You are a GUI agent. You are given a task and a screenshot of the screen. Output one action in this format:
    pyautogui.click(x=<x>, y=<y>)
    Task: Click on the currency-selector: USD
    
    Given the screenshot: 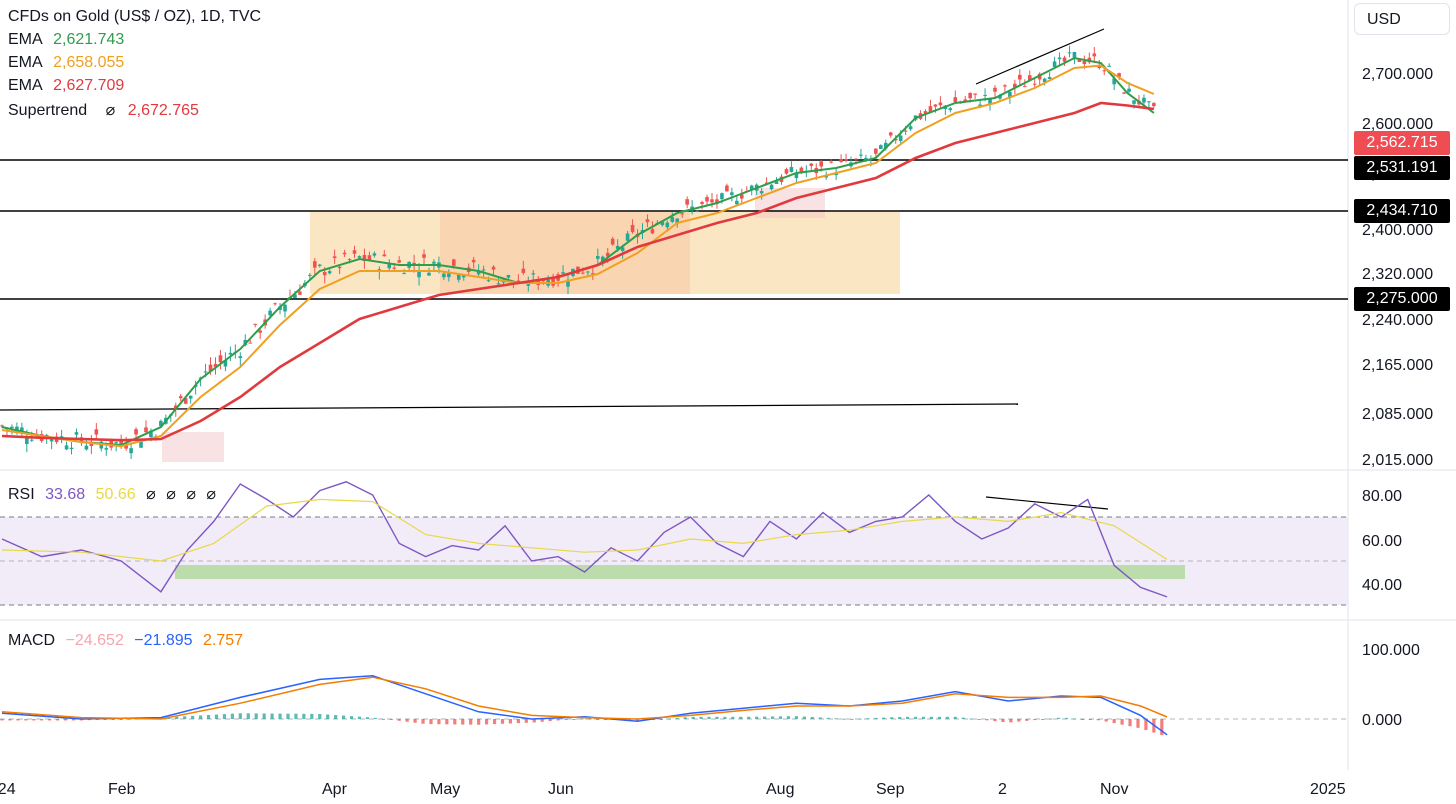 What is the action you would take?
    pyautogui.click(x=1402, y=19)
    